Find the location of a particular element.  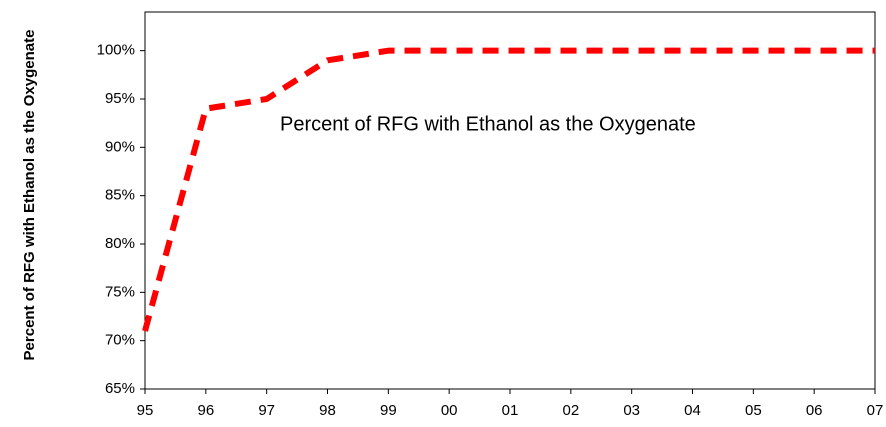

x-tick-label: 99 is located at coordinates (388, 410).